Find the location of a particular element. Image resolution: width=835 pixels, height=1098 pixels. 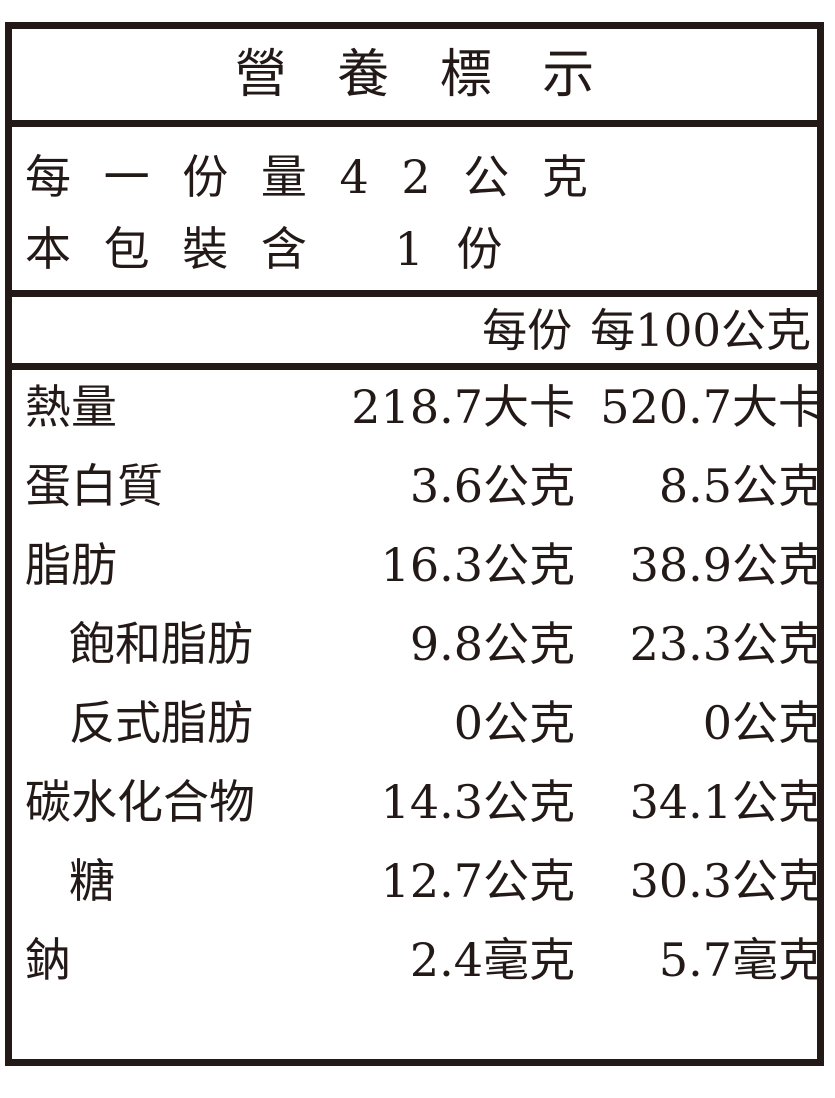

nutrient-value-per-100g: 520.7大卡 is located at coordinates (712, 407).